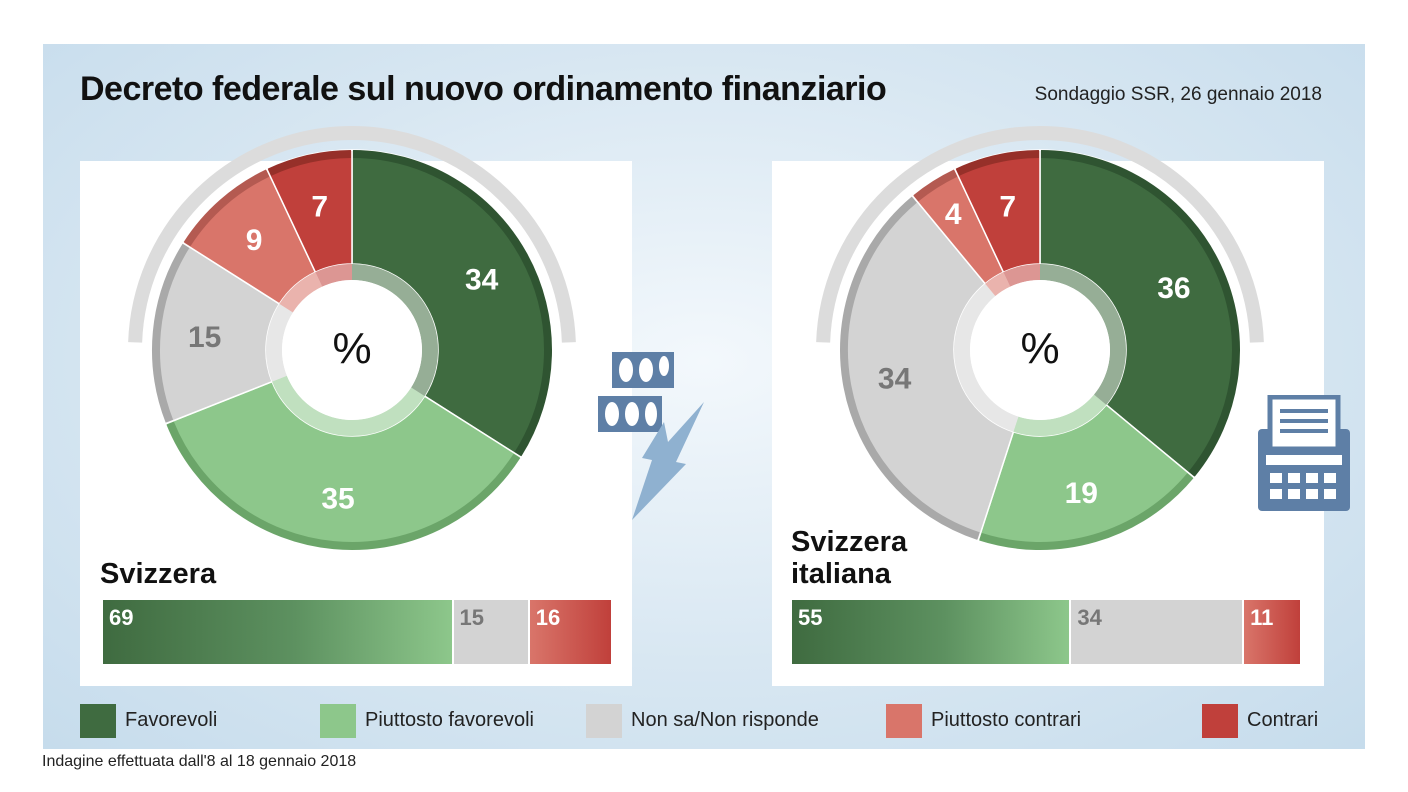 Image resolution: width=1408 pixels, height=792 pixels. I want to click on bar-value-label: 34, so click(1089, 617).